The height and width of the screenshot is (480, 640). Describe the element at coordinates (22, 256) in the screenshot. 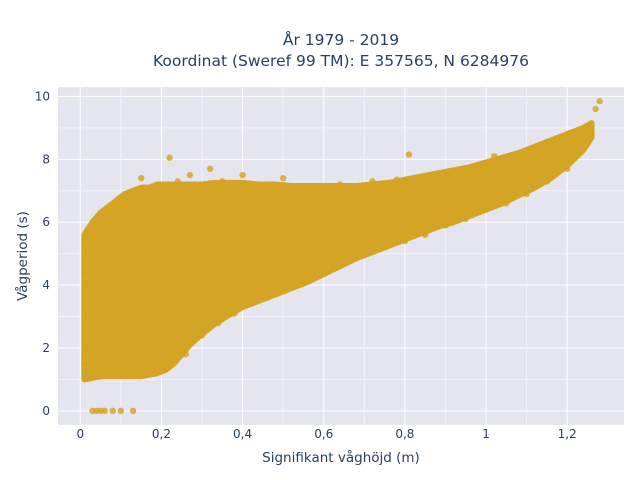

I see `y-axis-label: Vågperiod (s)` at that location.